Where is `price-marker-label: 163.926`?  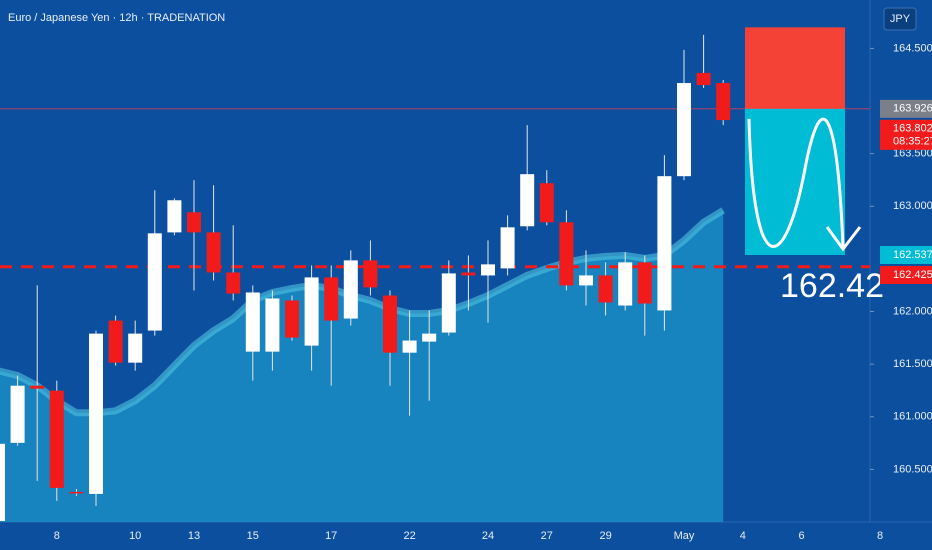
price-marker-label: 163.926 is located at coordinates (912, 109).